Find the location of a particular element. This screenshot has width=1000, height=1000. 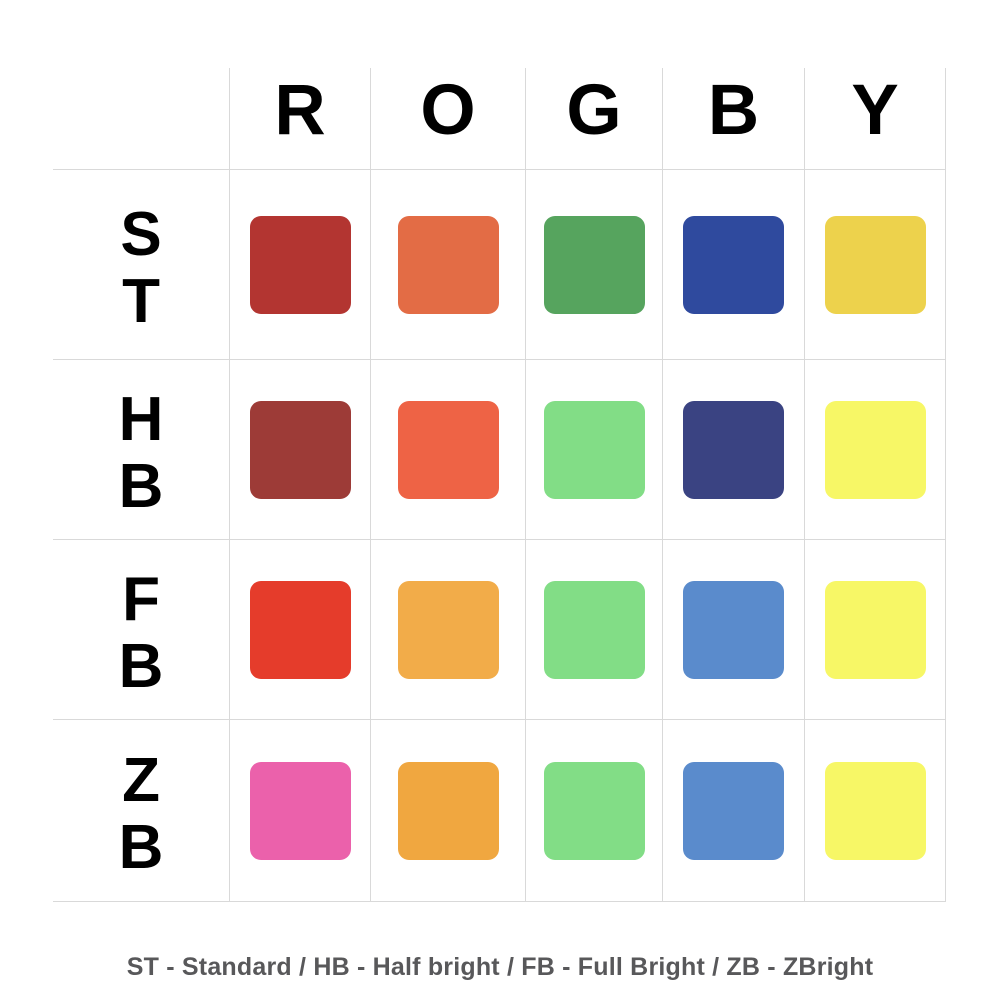

swatch-ST-O is located at coordinates (448, 264).